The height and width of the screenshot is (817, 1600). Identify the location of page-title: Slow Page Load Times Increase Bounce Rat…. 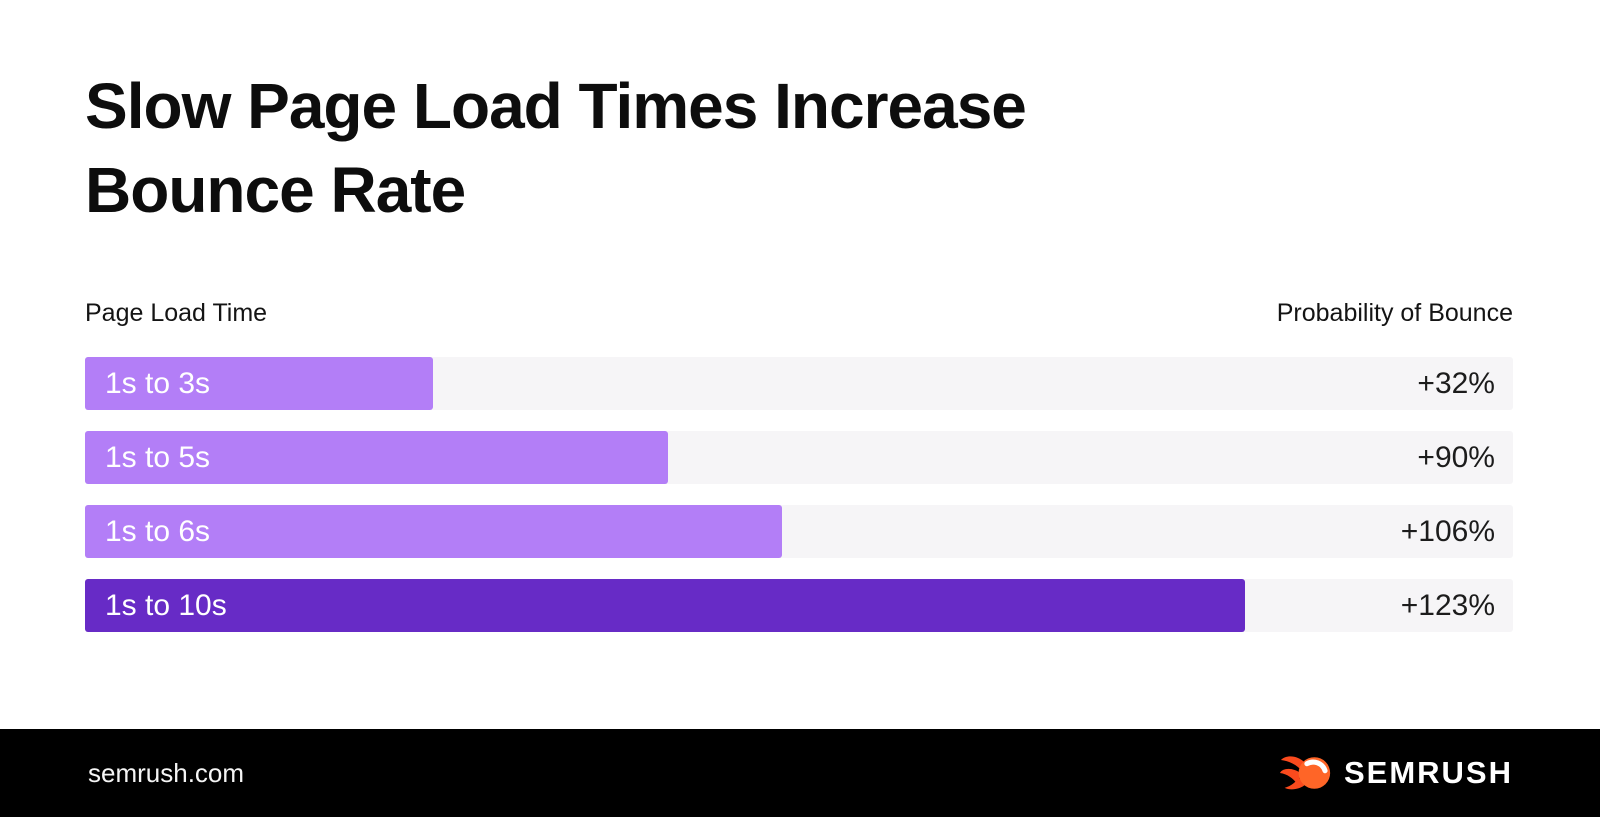
(556, 148).